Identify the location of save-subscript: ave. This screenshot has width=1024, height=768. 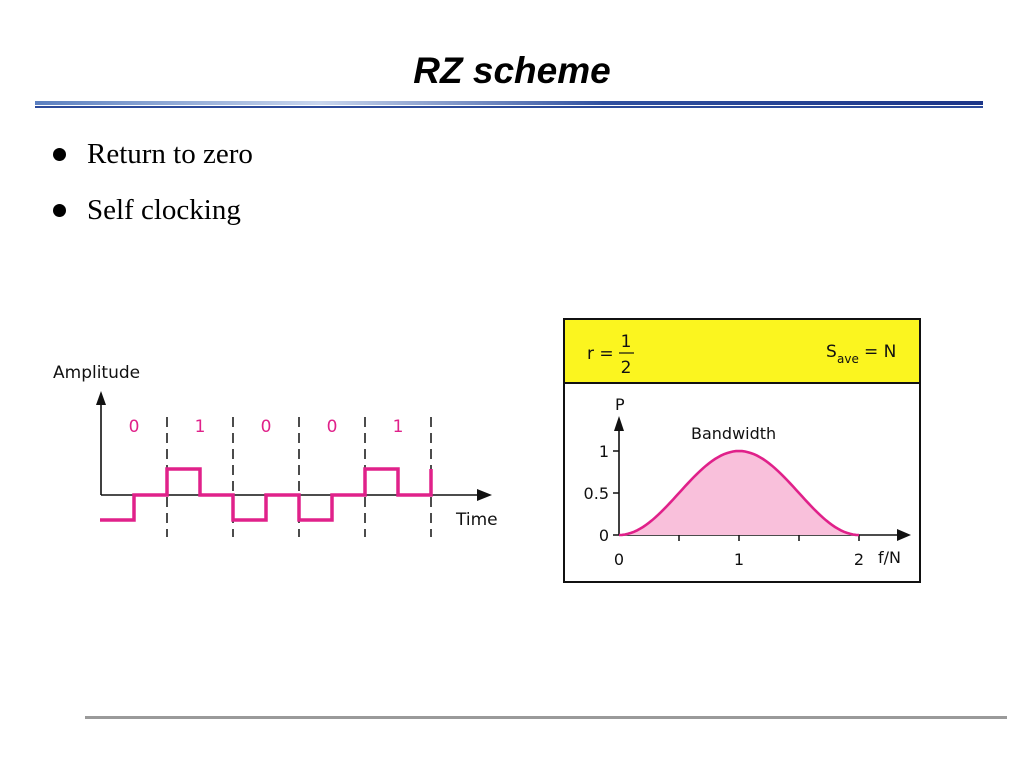
(848, 359).